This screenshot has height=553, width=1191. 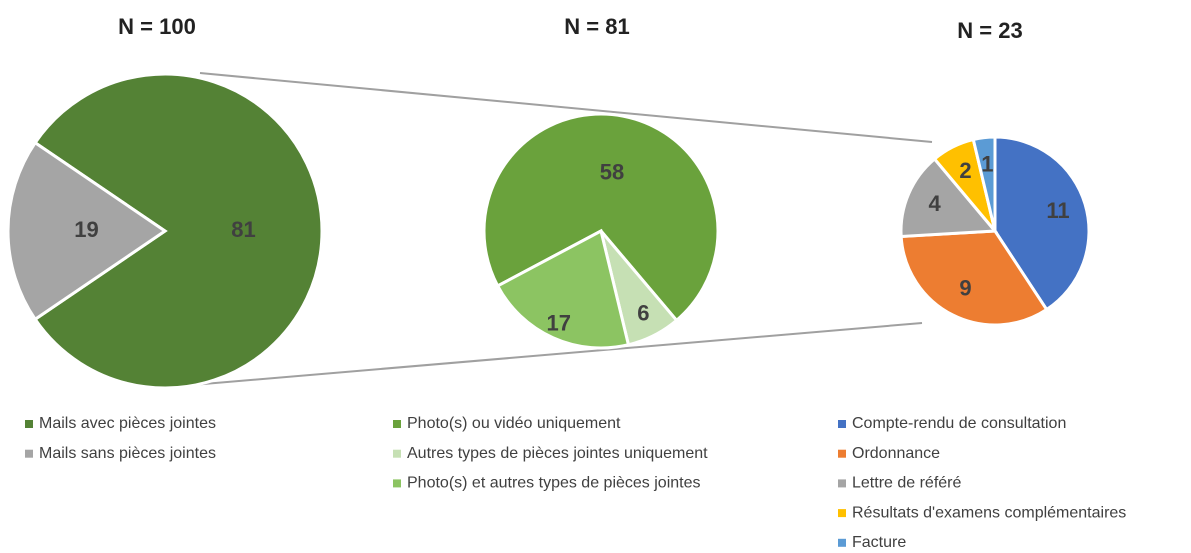 I want to click on data-label: 9, so click(x=965, y=288).